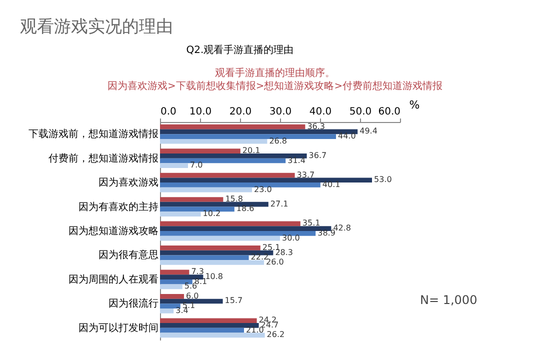  I want to click on data-label: 5.6, so click(191, 286).